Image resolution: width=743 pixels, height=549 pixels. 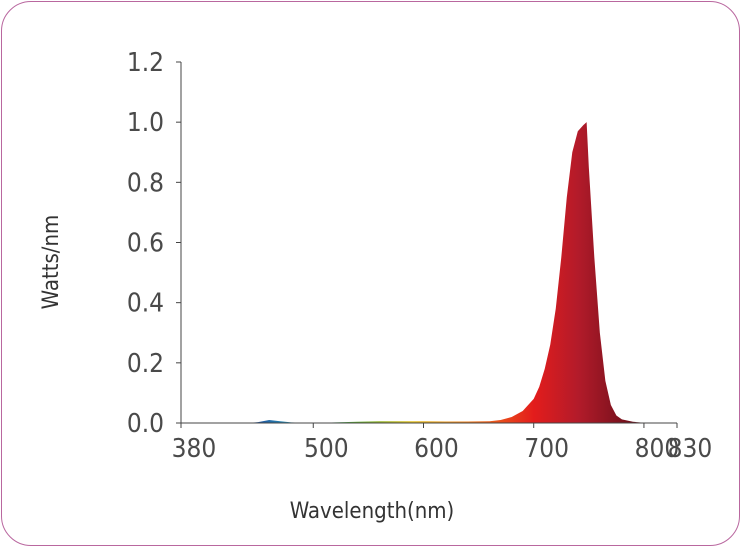 I want to click on y-axis-title: Watts/nm, so click(x=51, y=262).